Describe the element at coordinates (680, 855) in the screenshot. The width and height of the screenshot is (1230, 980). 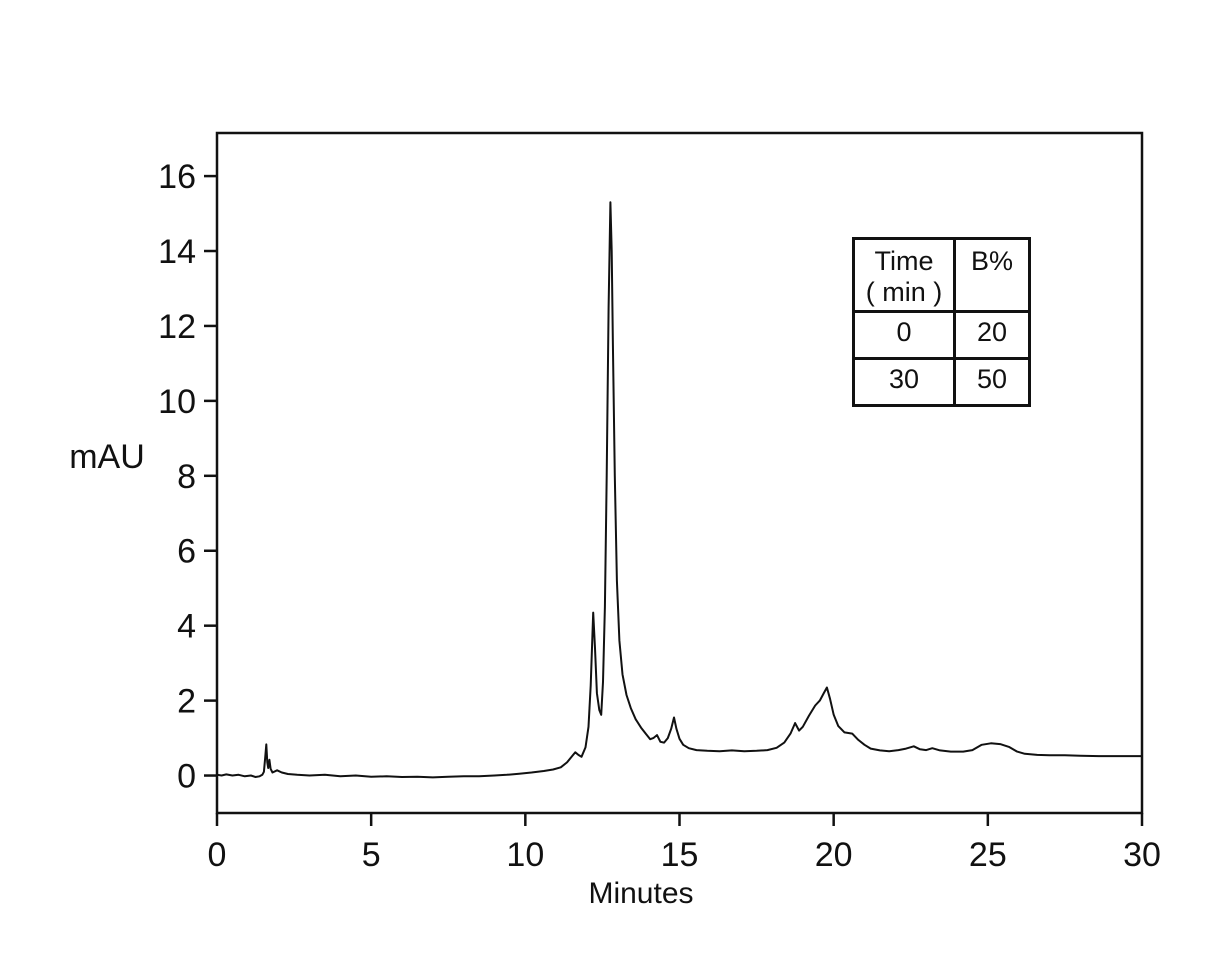
I see `svg-text: 15` at that location.